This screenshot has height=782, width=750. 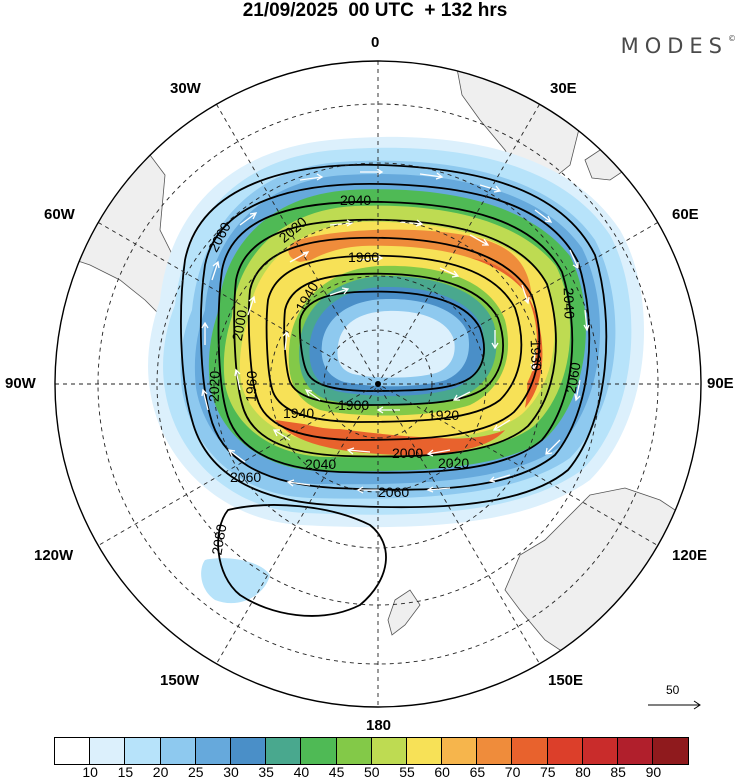 What do you see at coordinates (218, 540) in the screenshot?
I see `contour-label: 2080` at bounding box center [218, 540].